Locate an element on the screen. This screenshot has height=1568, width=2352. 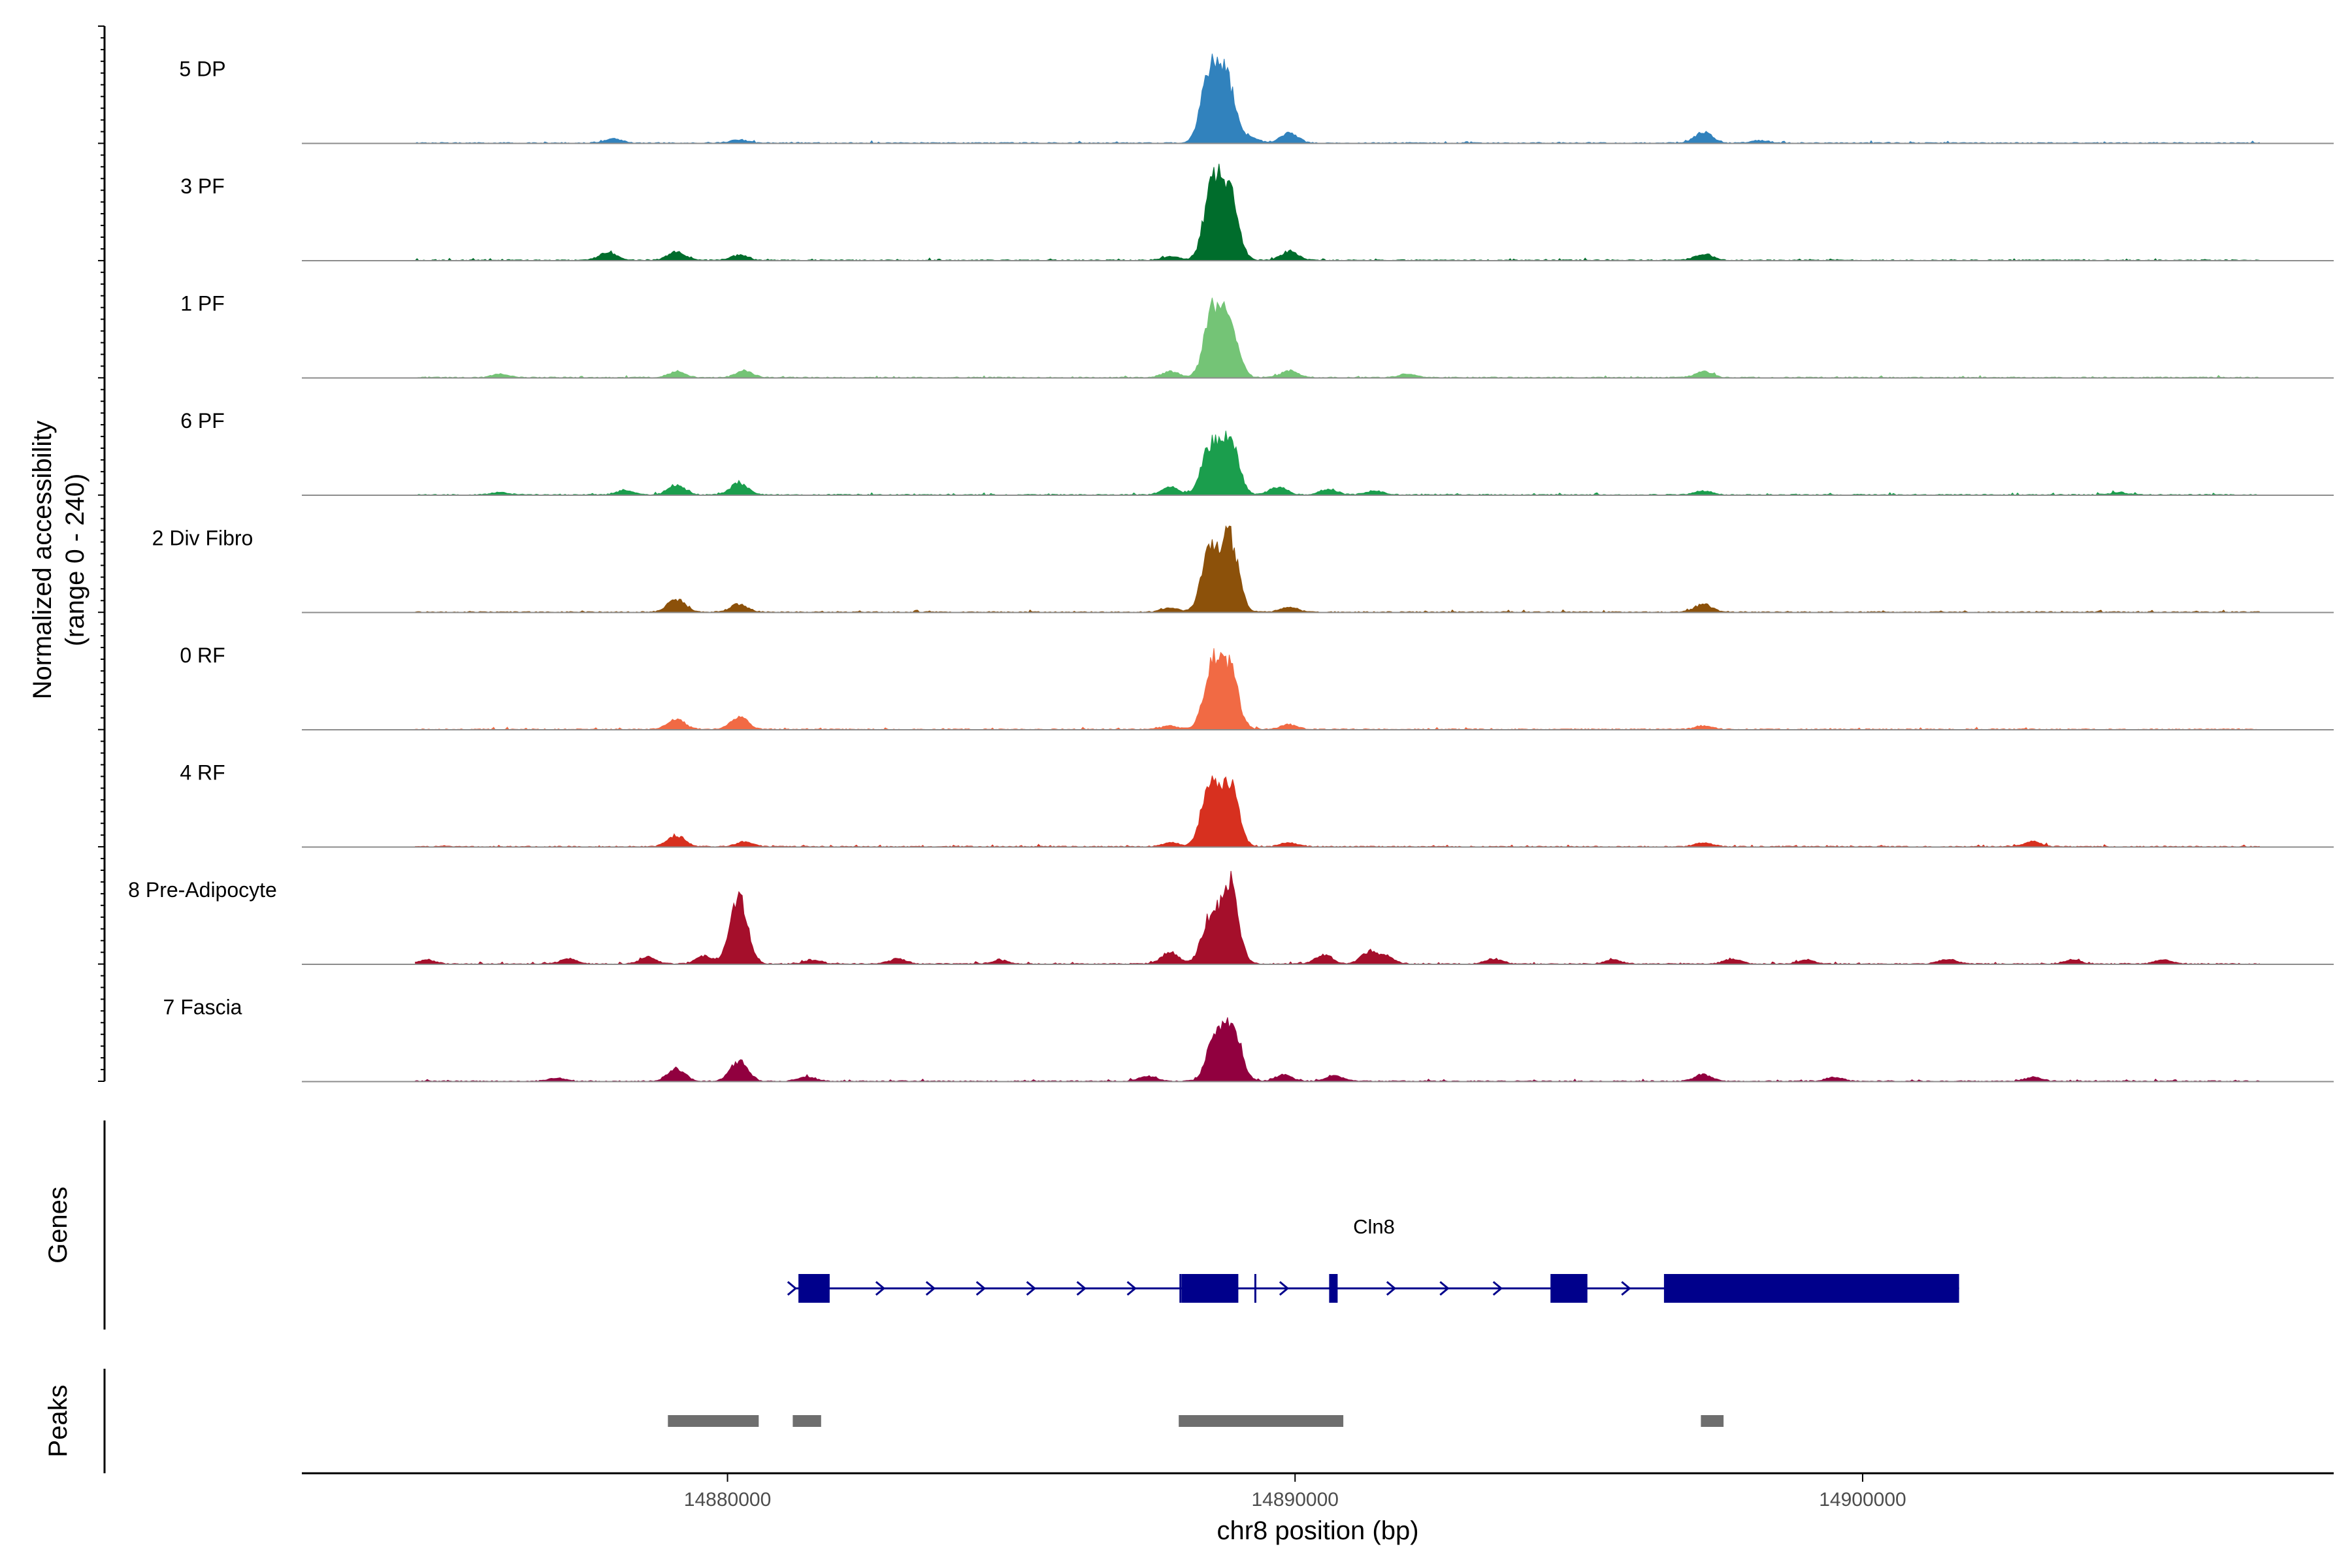
x-axis-ticks: 14880000 14890000 14900000 is located at coordinates (1295, 1492).